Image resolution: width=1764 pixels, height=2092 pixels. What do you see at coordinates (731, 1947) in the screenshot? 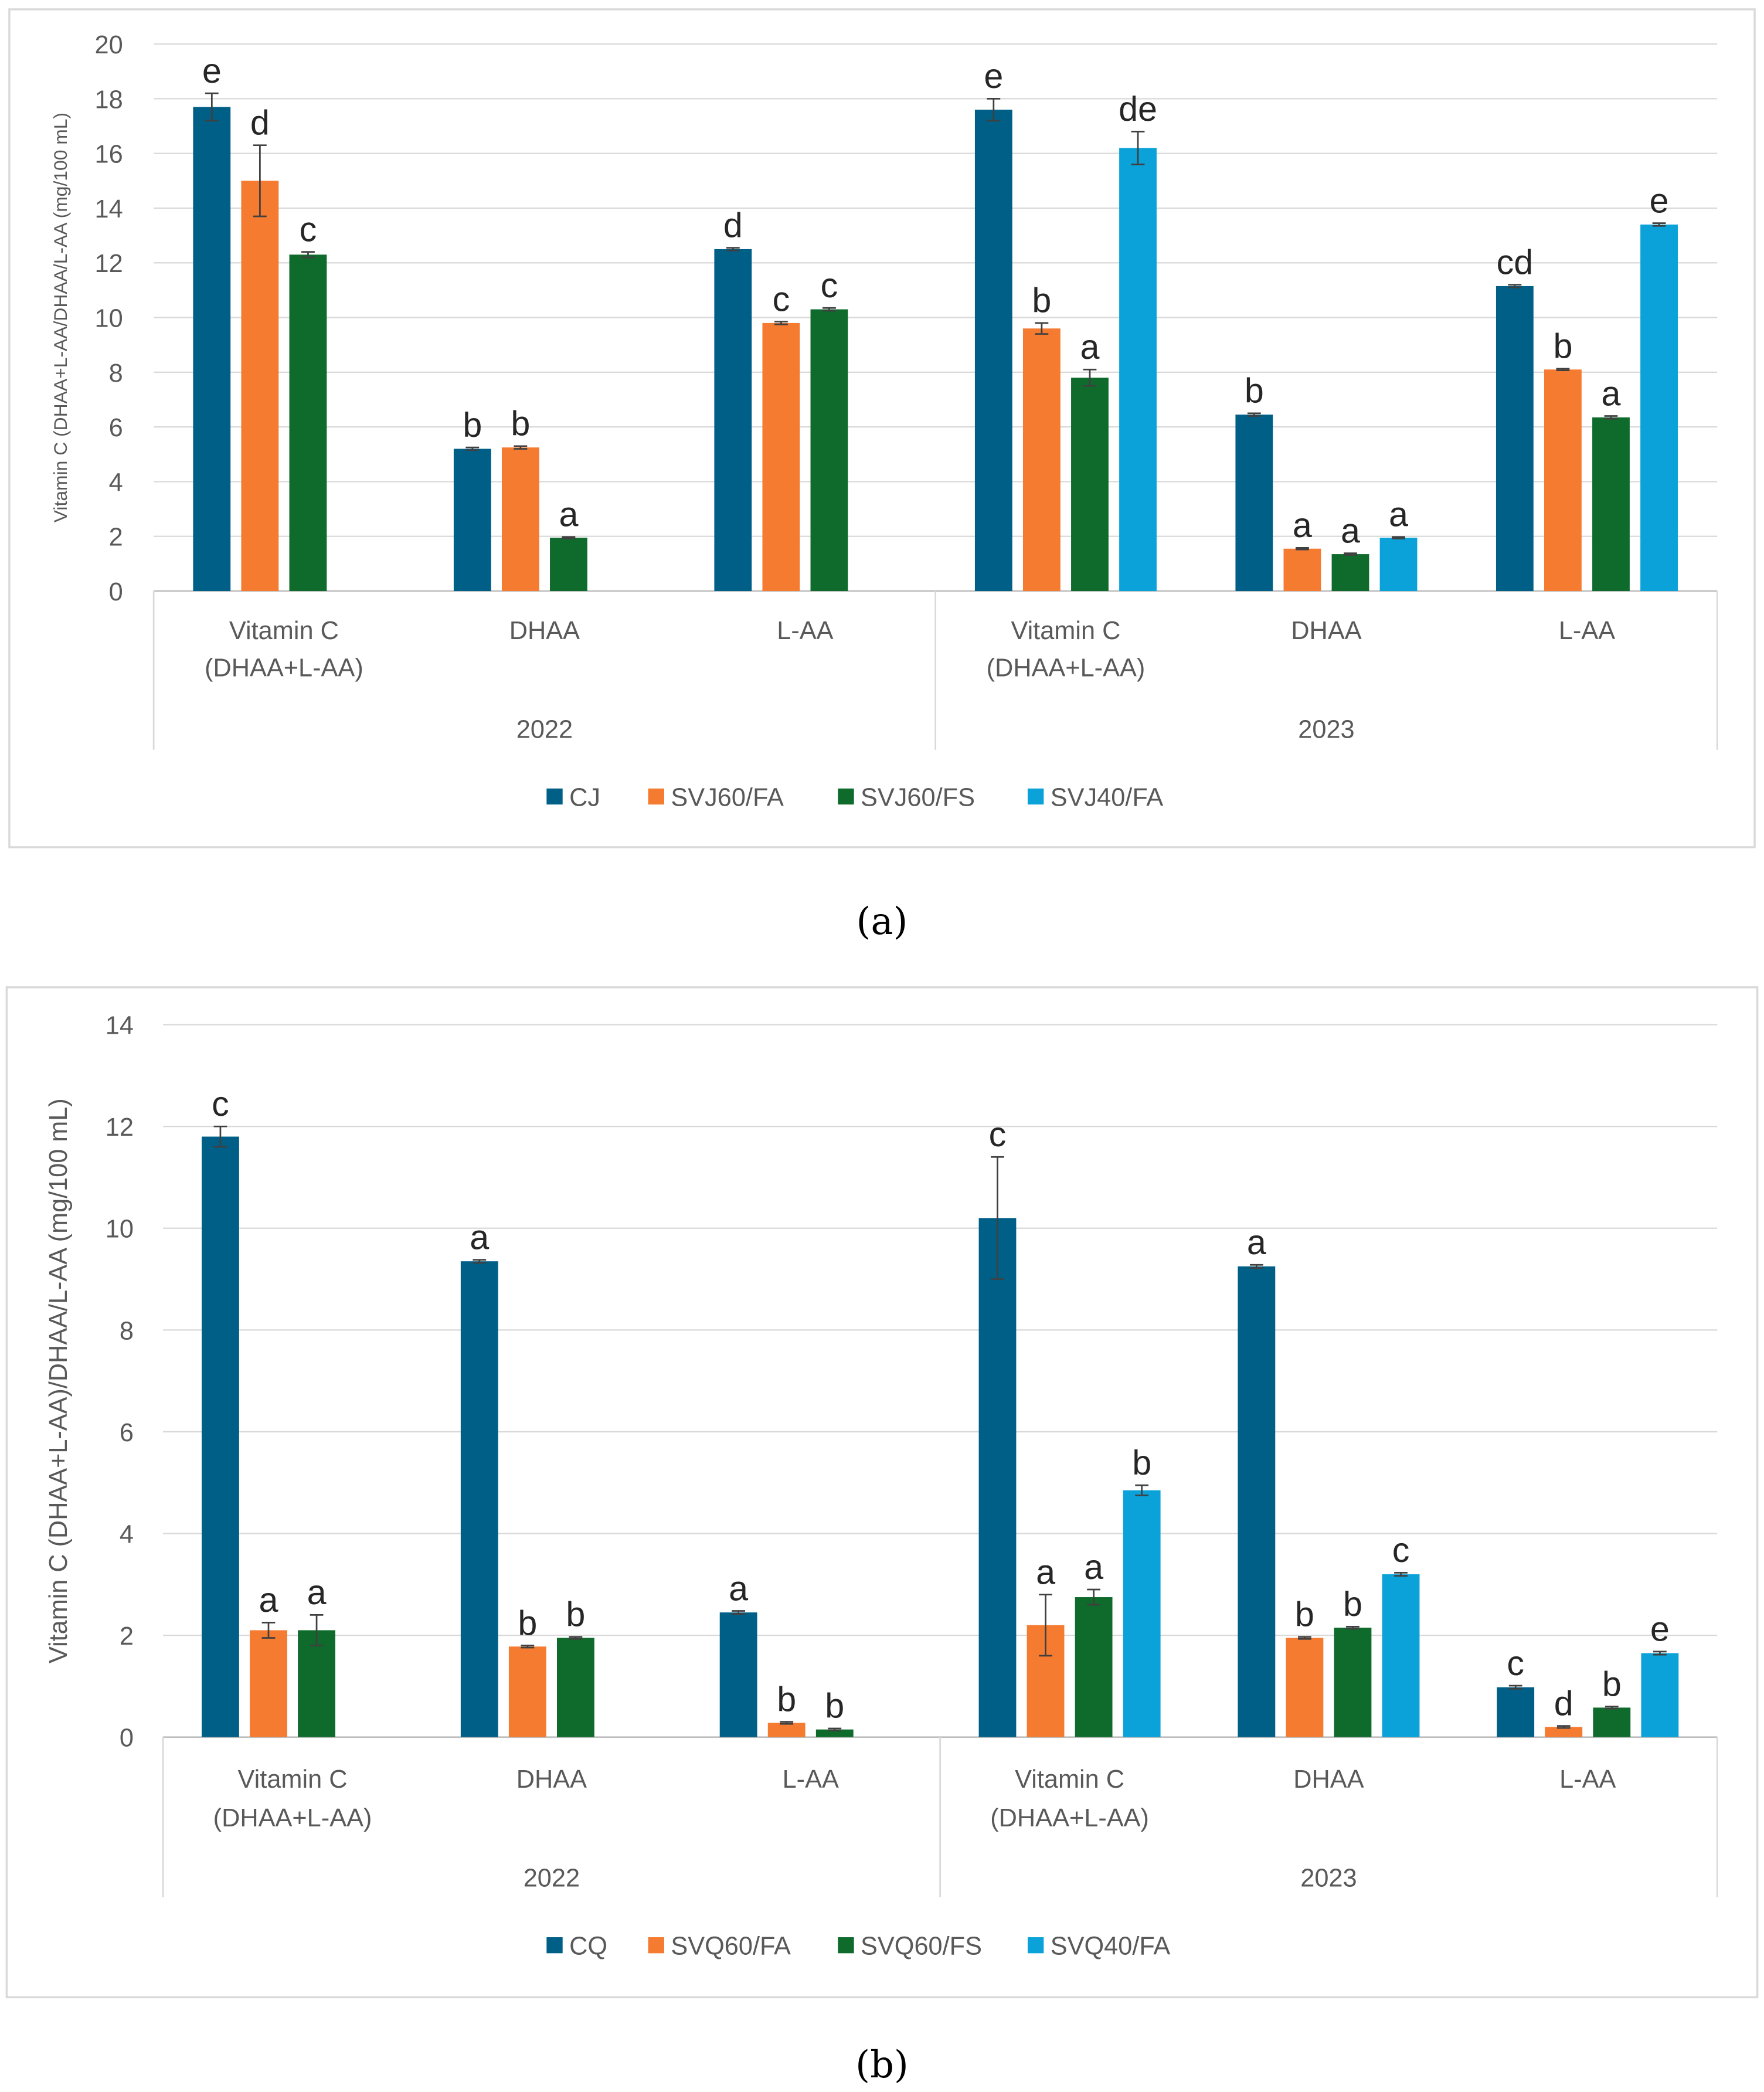
I see `legend-label: SVQ60/FA` at bounding box center [731, 1947].